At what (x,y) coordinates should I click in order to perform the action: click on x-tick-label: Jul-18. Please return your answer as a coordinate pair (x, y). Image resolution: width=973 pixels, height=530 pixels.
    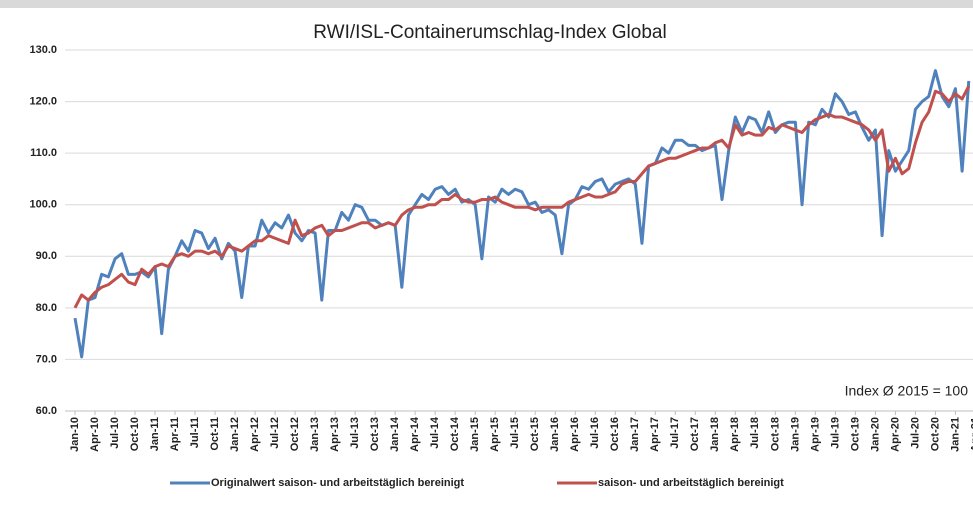
    Looking at the image, I should click on (755, 433).